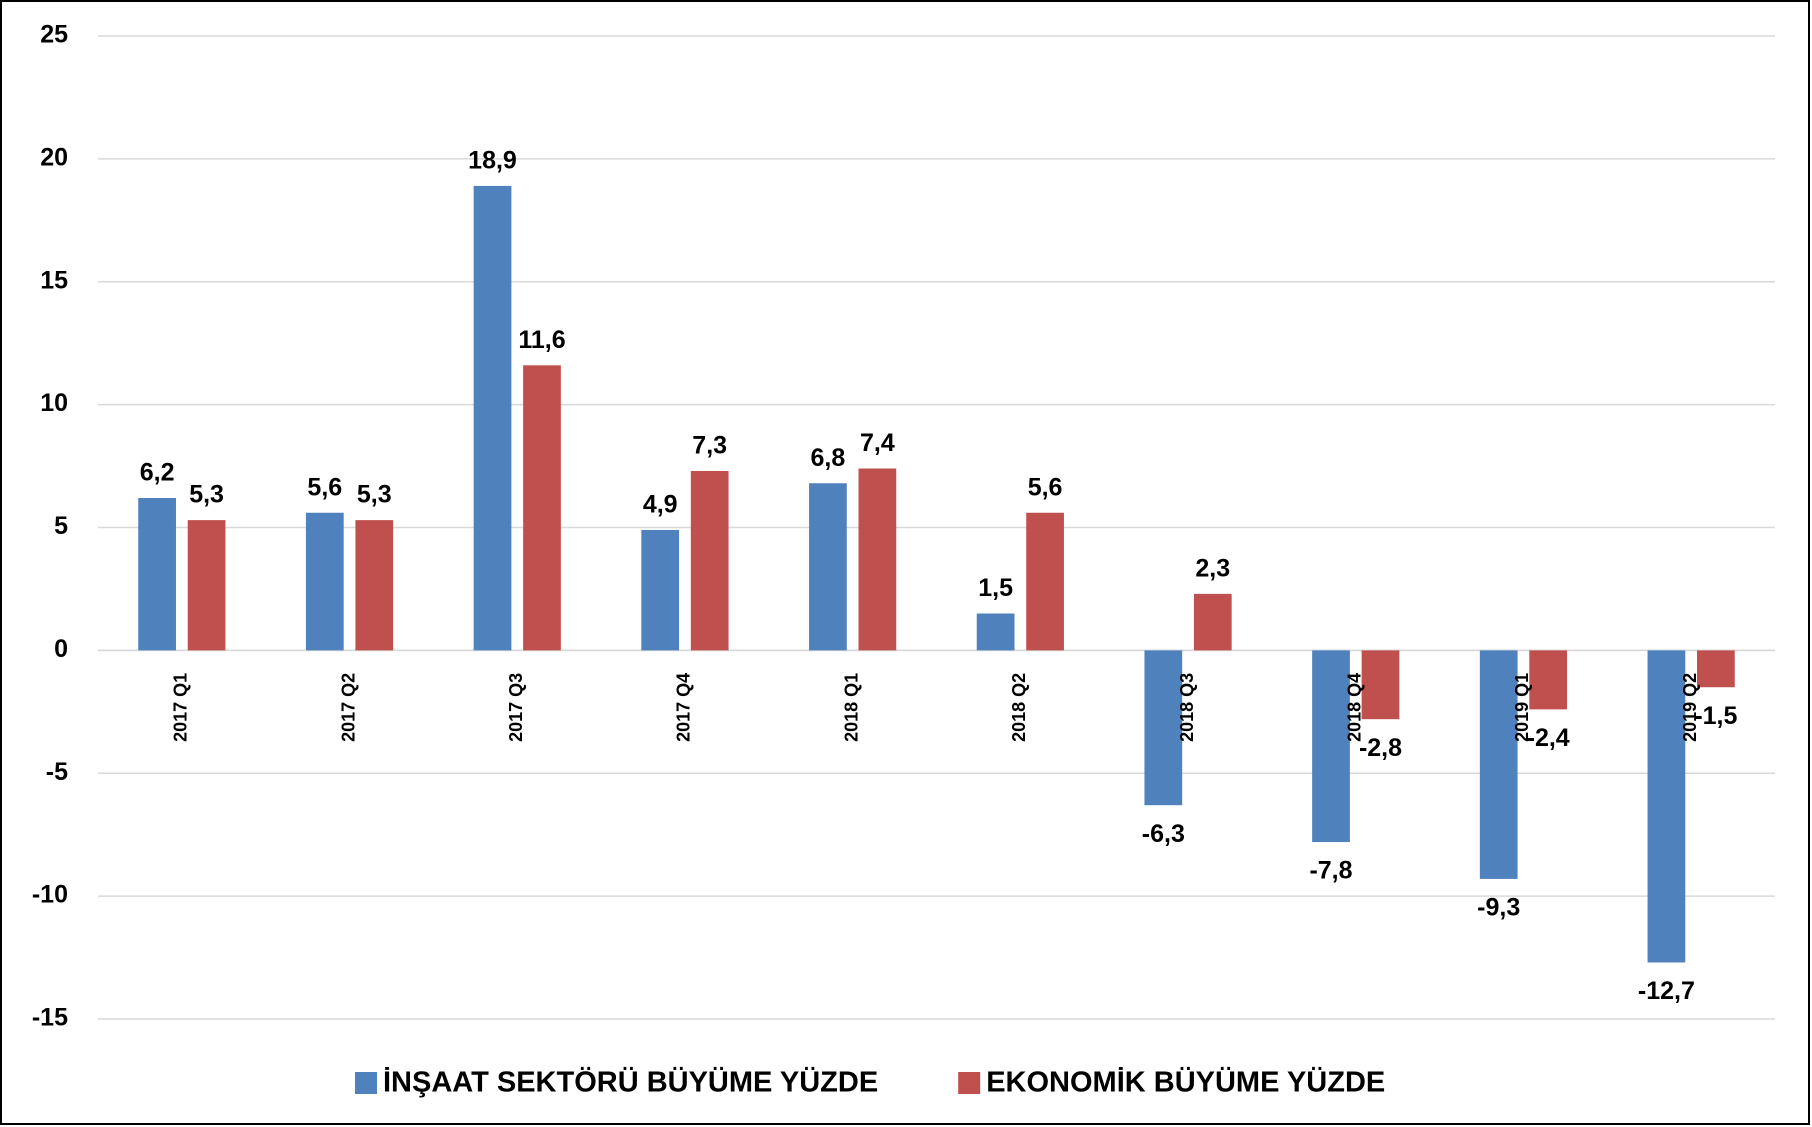 The image size is (1812, 1127). Describe the element at coordinates (492, 161) in the screenshot. I see `data-label: 18,9` at that location.